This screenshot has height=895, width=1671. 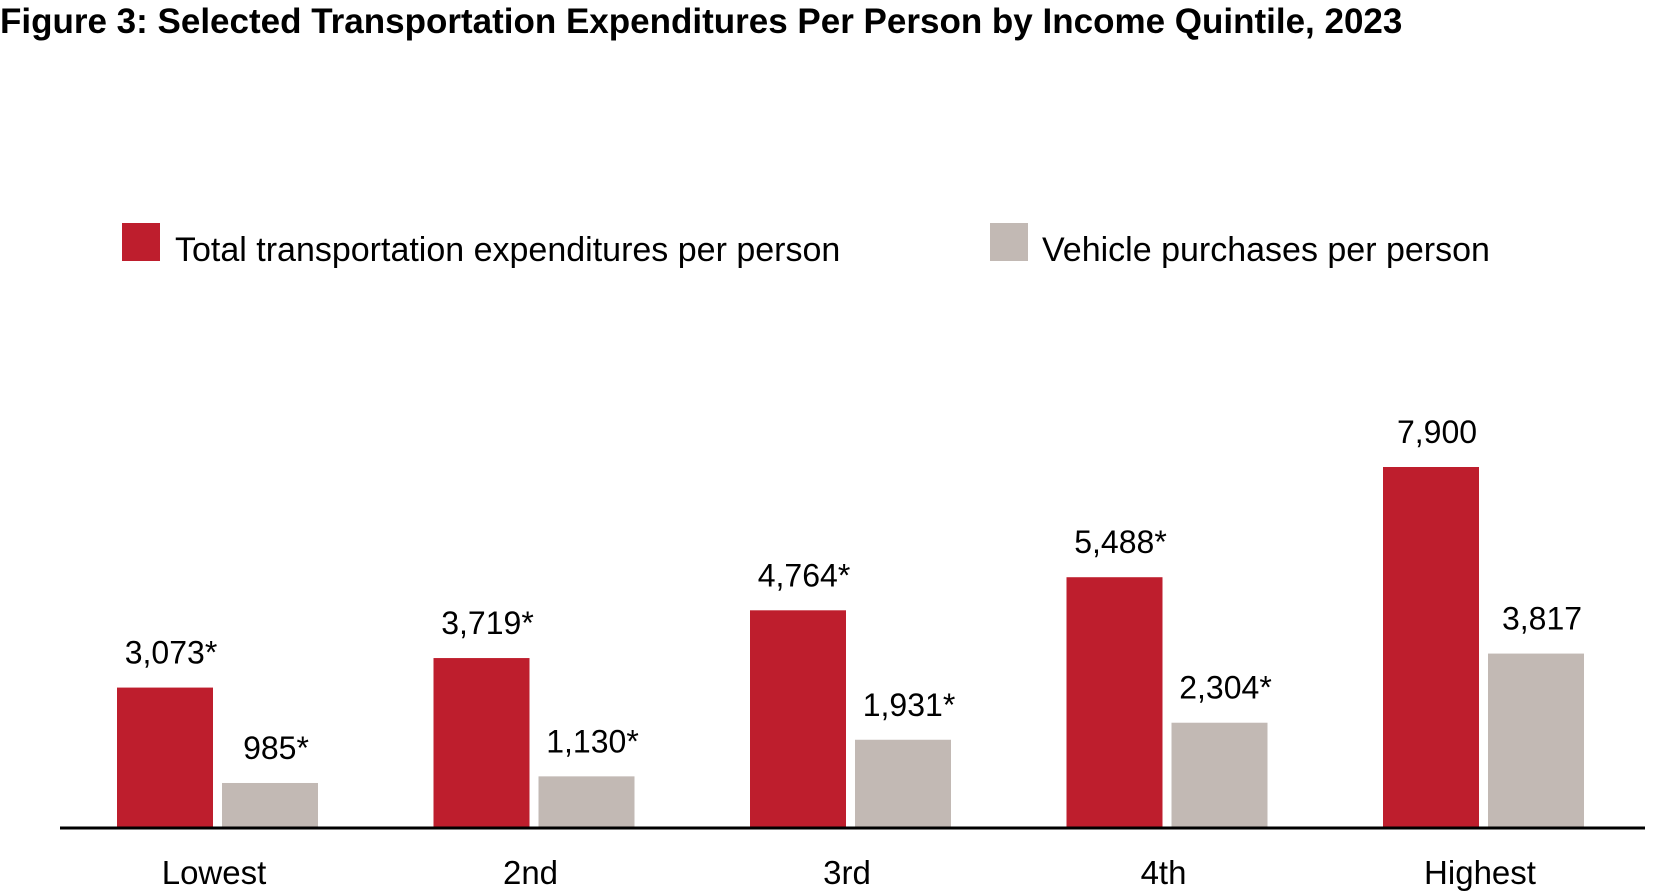 I want to click on category-label-3rd: 3rd, so click(x=847, y=872).